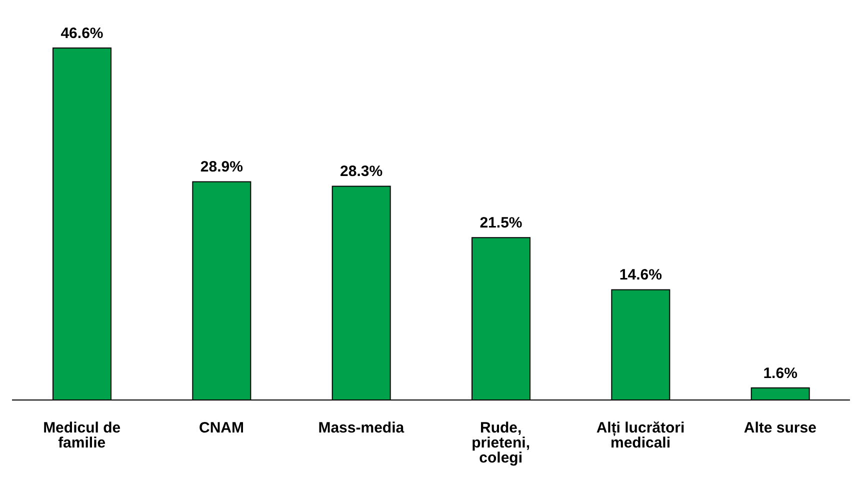  Describe the element at coordinates (361, 428) in the screenshot. I see `x-tick-label: Mass-media` at that location.